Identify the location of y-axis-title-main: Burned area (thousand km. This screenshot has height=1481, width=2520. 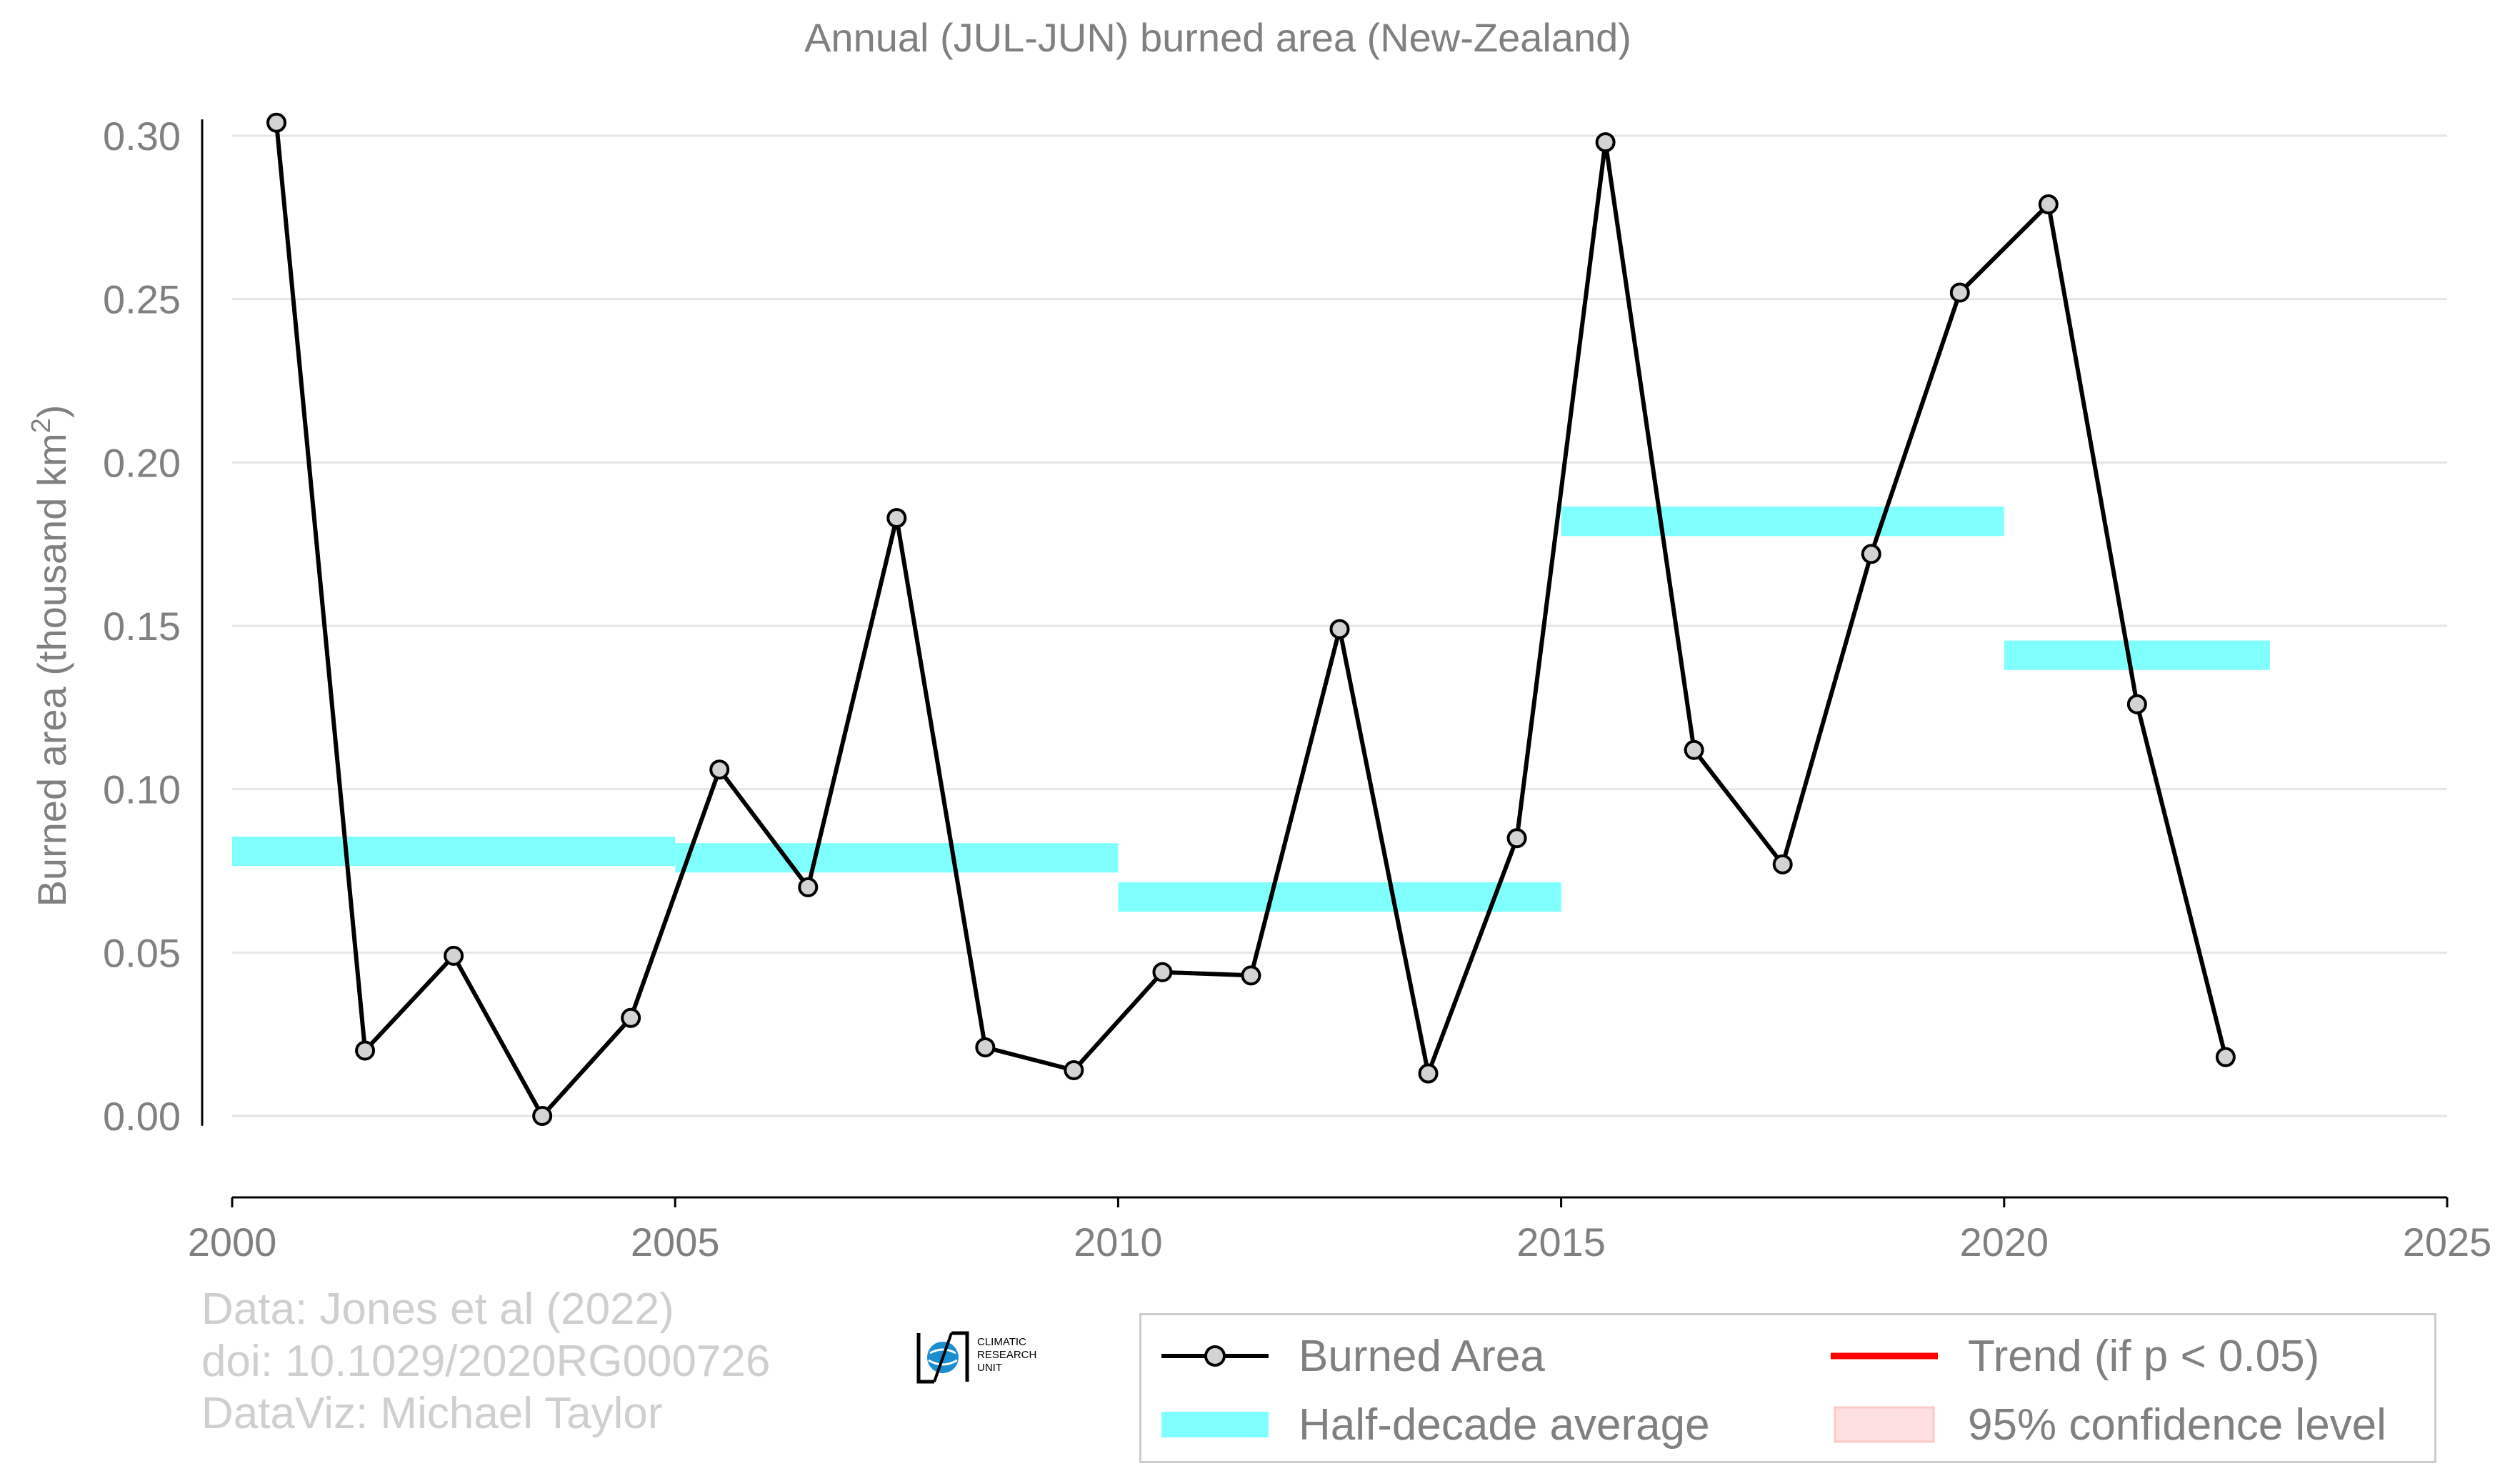
(51, 670).